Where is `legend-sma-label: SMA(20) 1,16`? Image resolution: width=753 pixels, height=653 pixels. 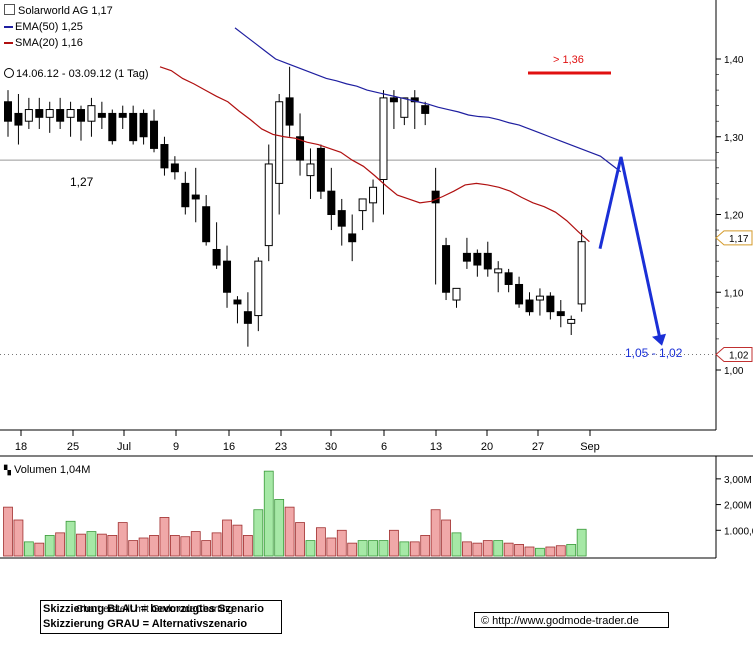 legend-sma-label: SMA(20) 1,16 is located at coordinates (49, 43).